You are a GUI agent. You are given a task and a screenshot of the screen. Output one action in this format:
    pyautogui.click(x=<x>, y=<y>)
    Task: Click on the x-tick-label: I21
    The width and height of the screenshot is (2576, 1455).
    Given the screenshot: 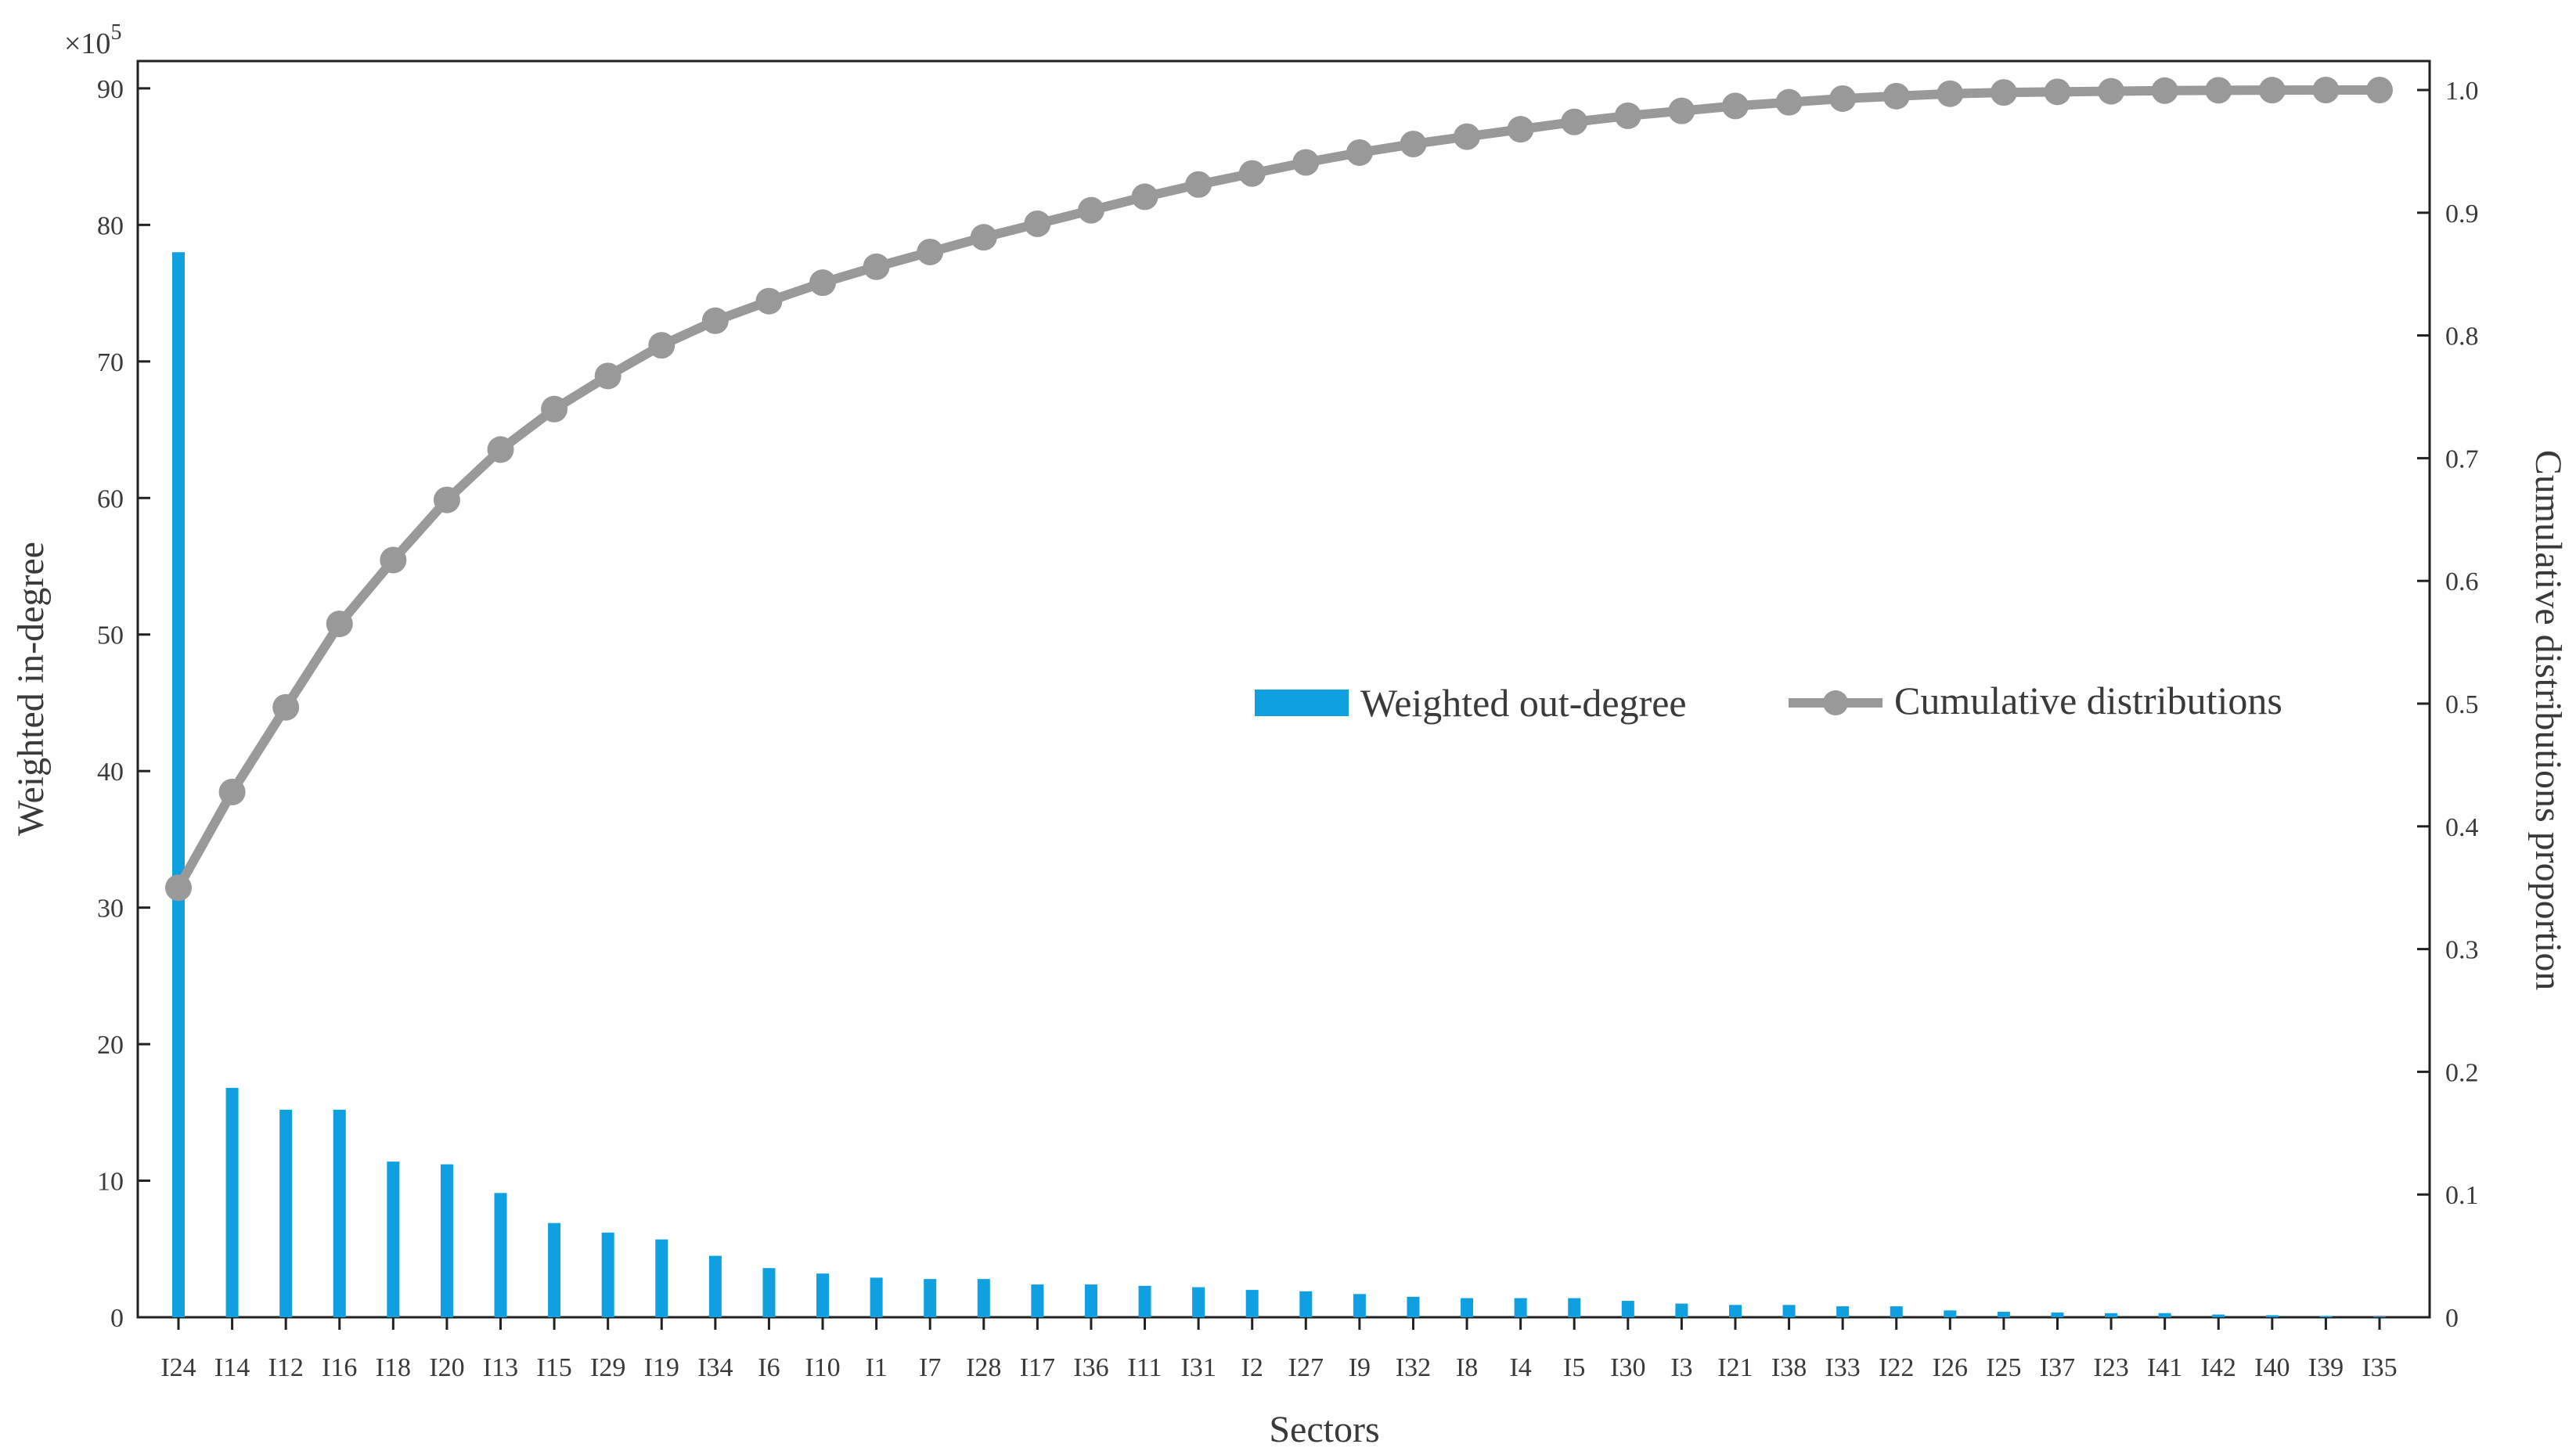 What is the action you would take?
    pyautogui.click(x=1735, y=1367)
    